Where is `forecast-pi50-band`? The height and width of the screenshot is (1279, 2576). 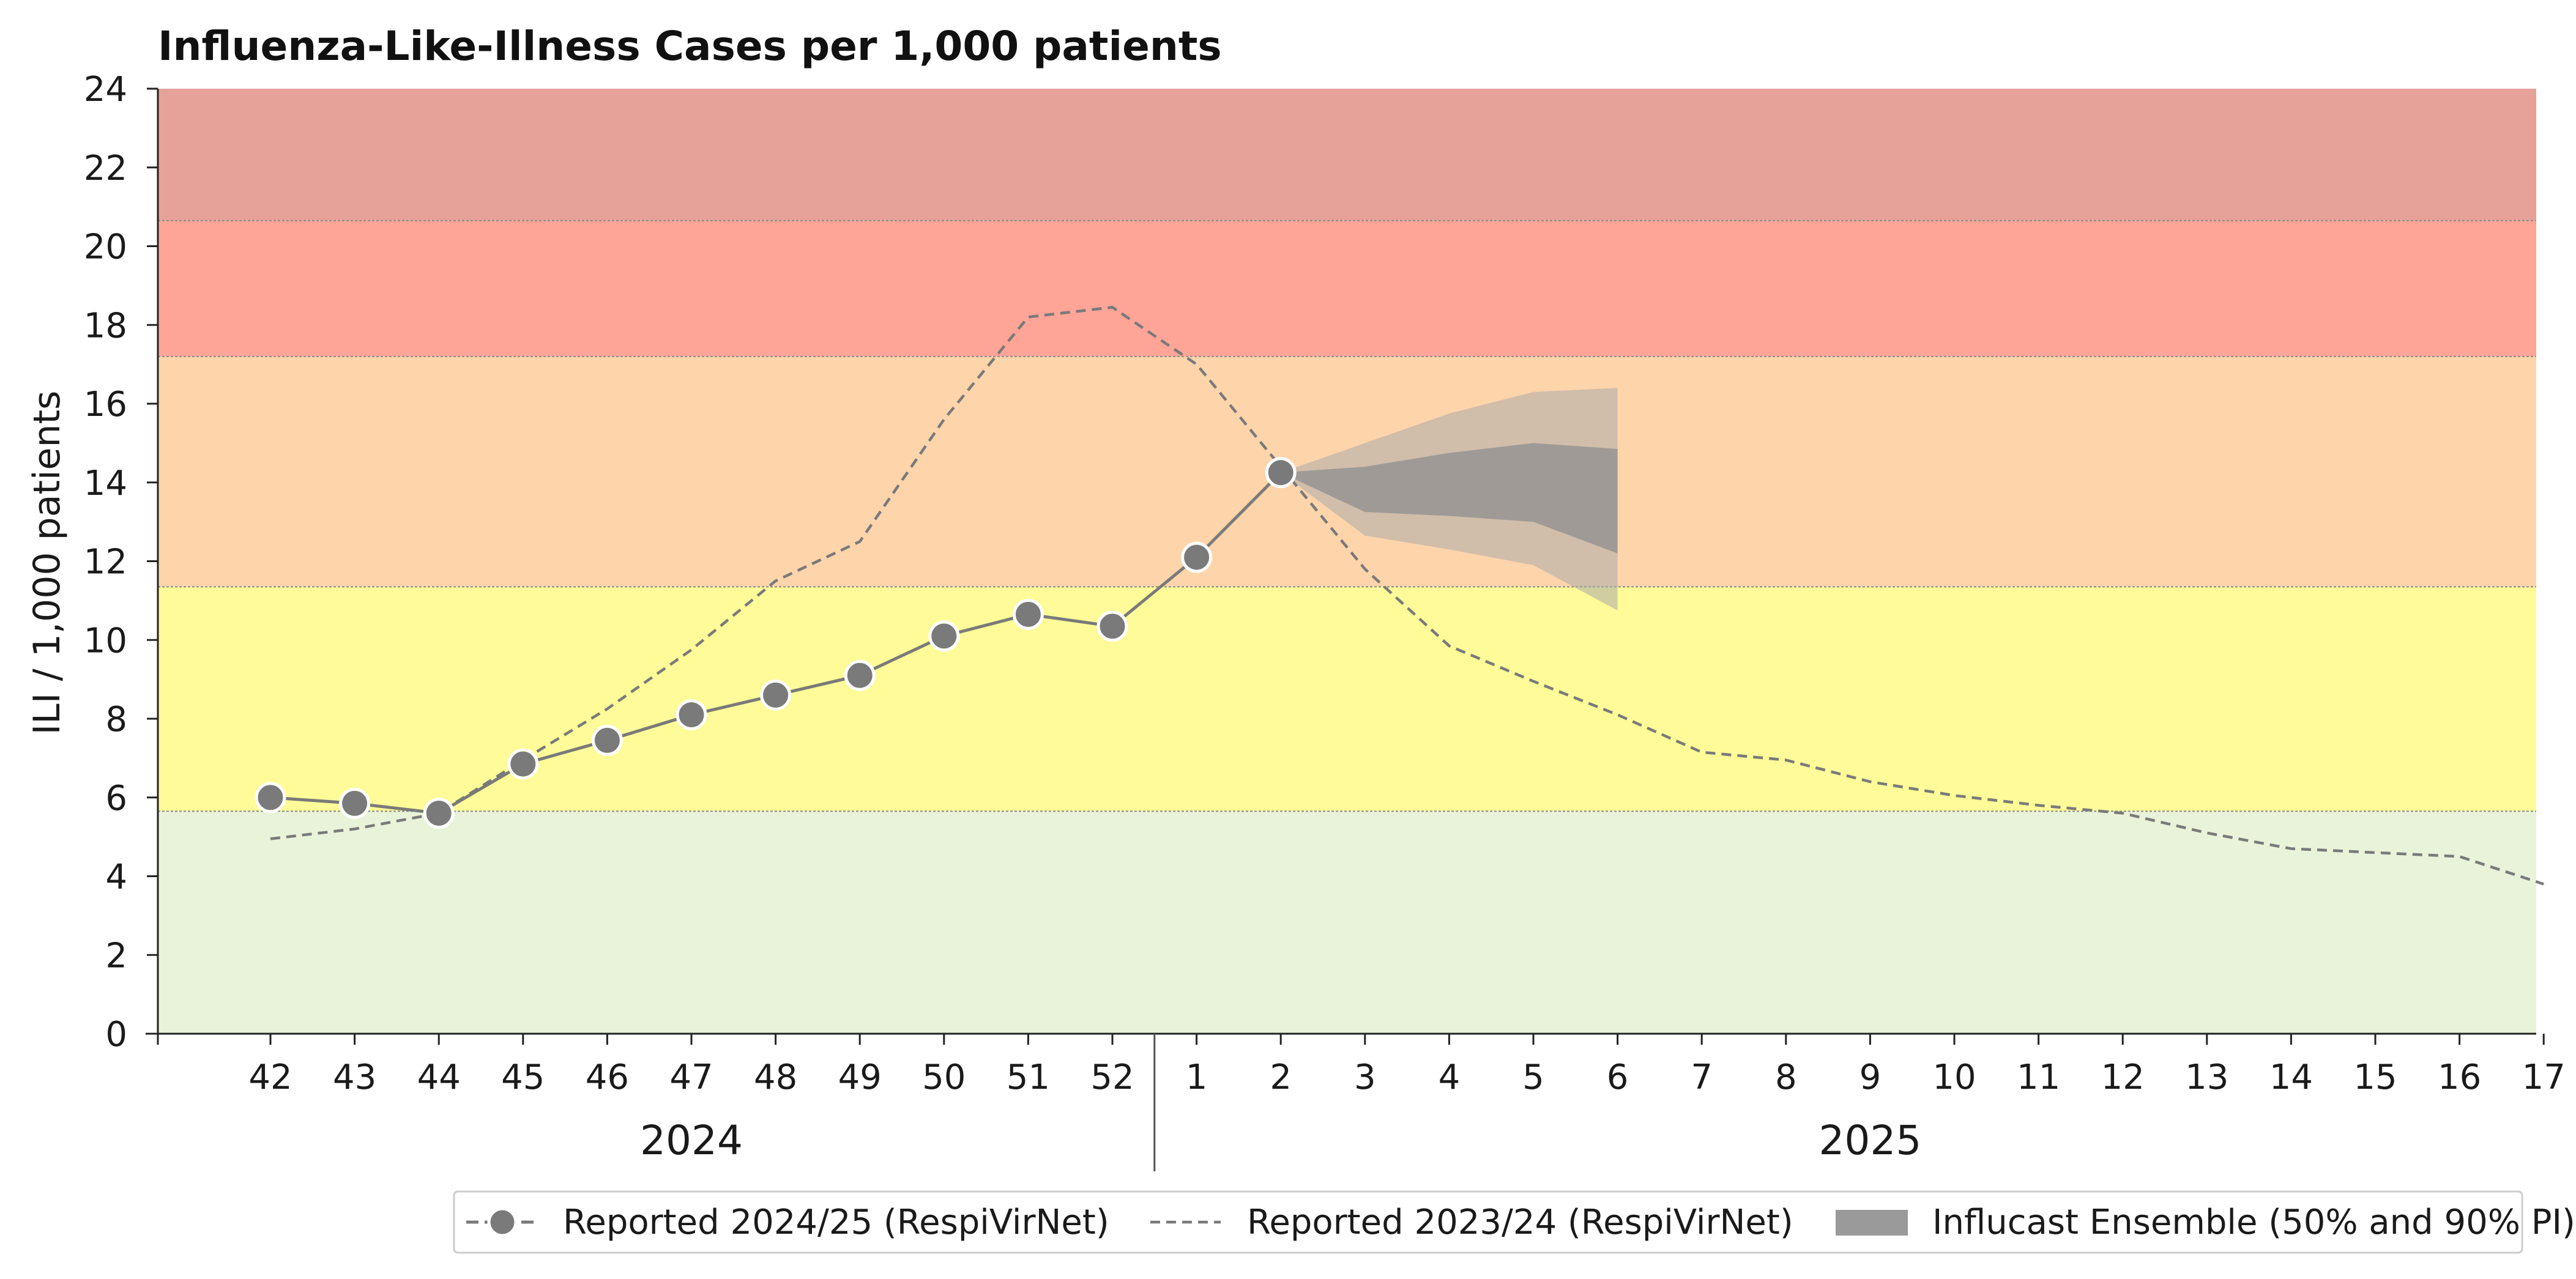
forecast-pi50-band is located at coordinates (1449, 499).